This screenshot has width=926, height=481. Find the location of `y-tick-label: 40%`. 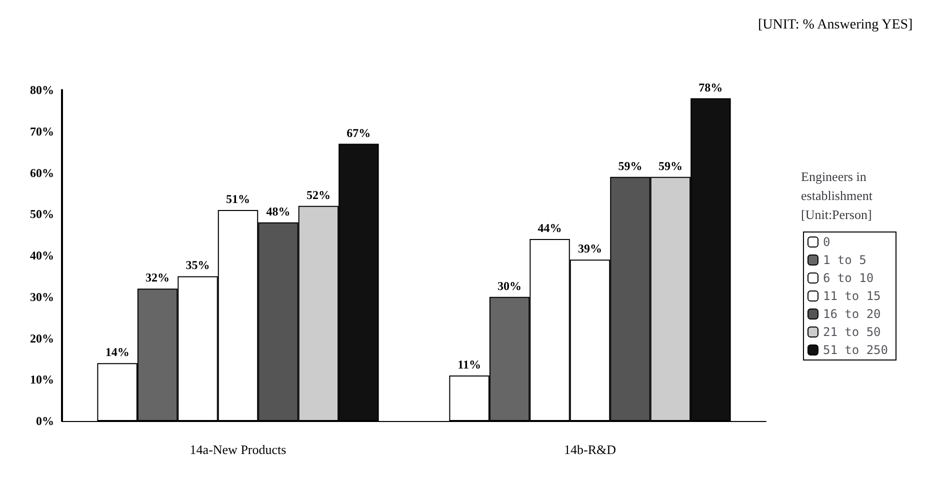

y-tick-label: 40% is located at coordinates (42, 255).